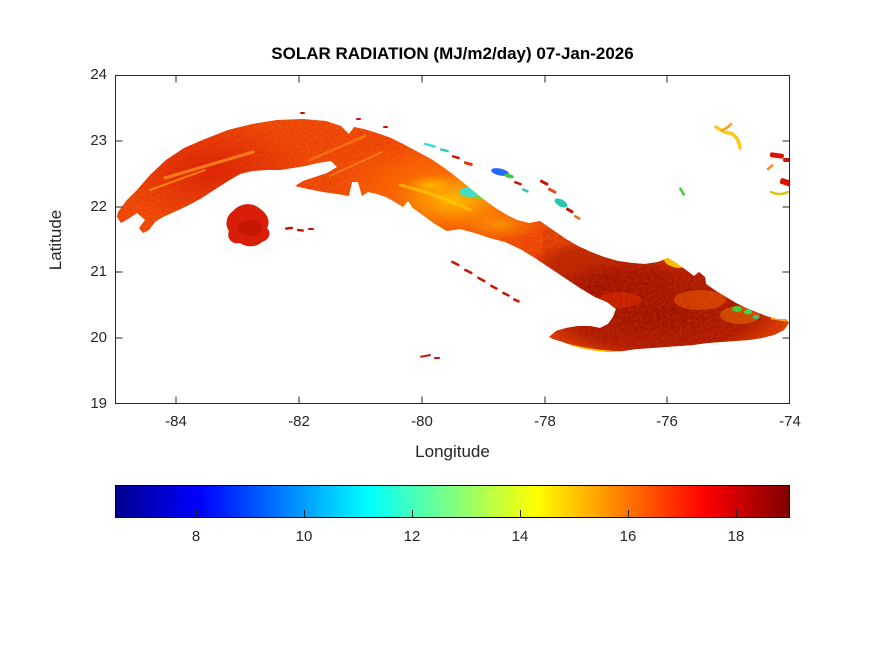 This screenshot has width=875, height=656. I want to click on colorbar: 8 10 12 14 16 18, so click(452, 520).